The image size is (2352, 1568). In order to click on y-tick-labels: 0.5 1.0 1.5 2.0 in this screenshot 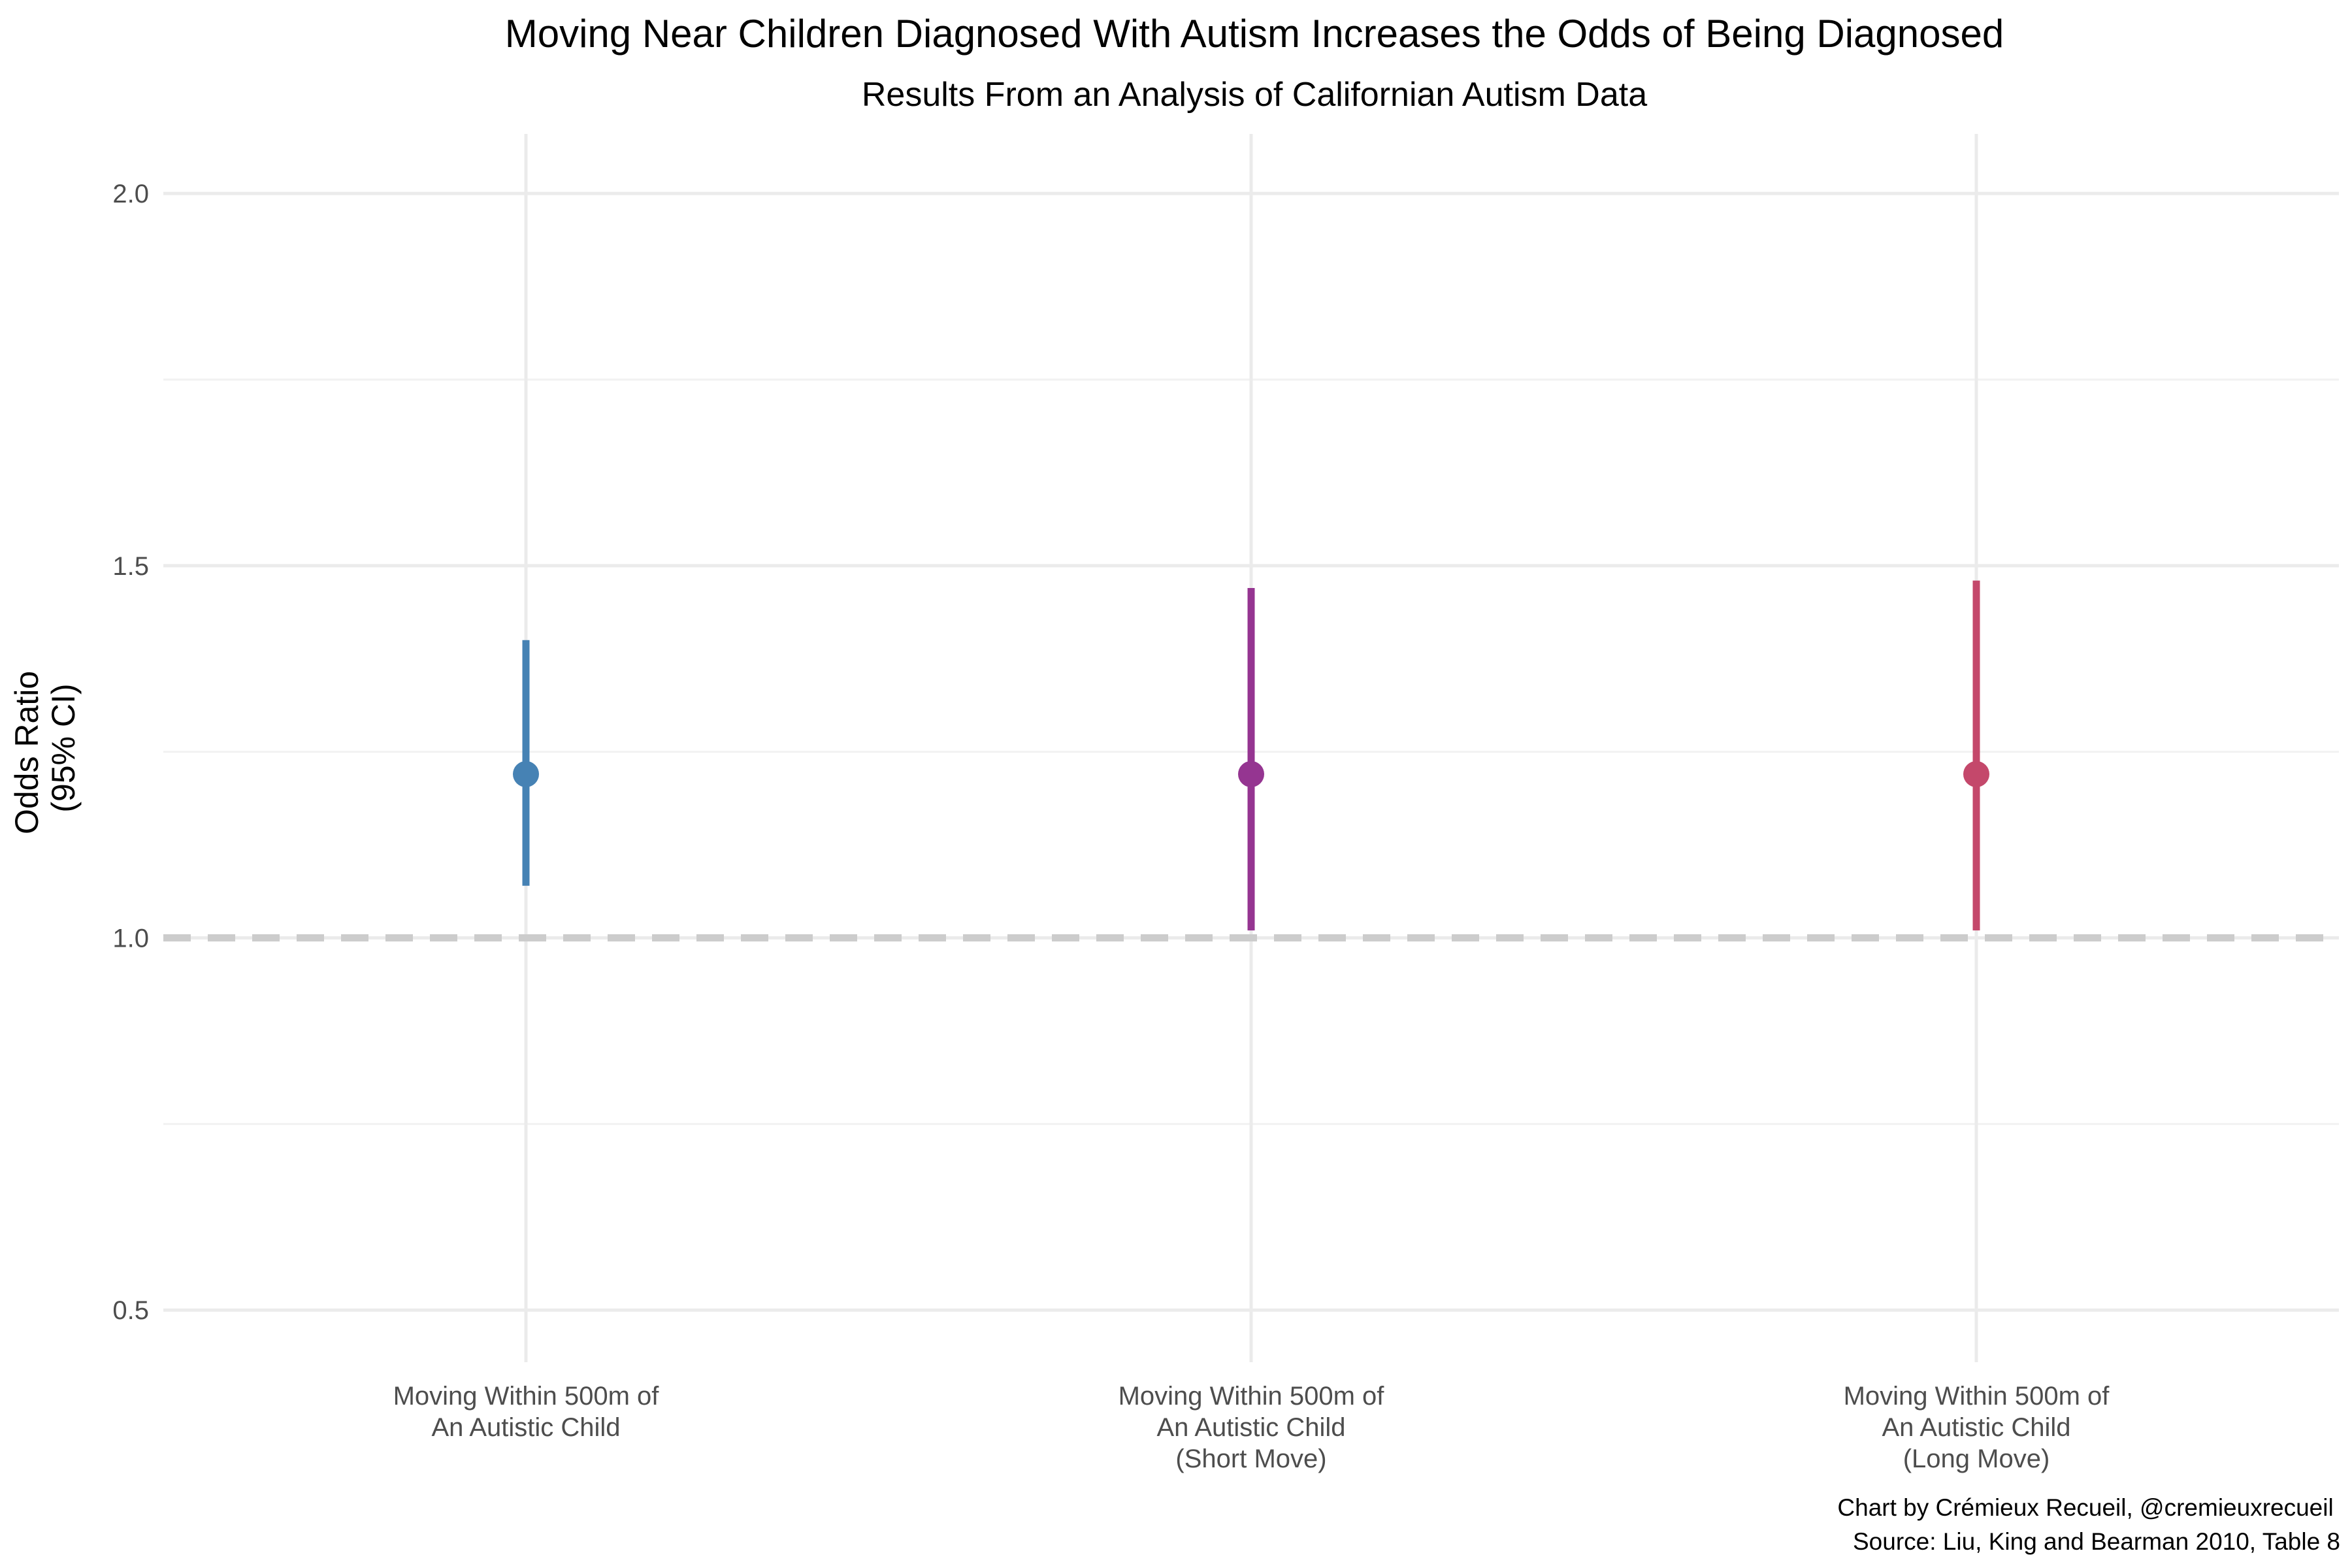, I will do `click(130, 752)`.